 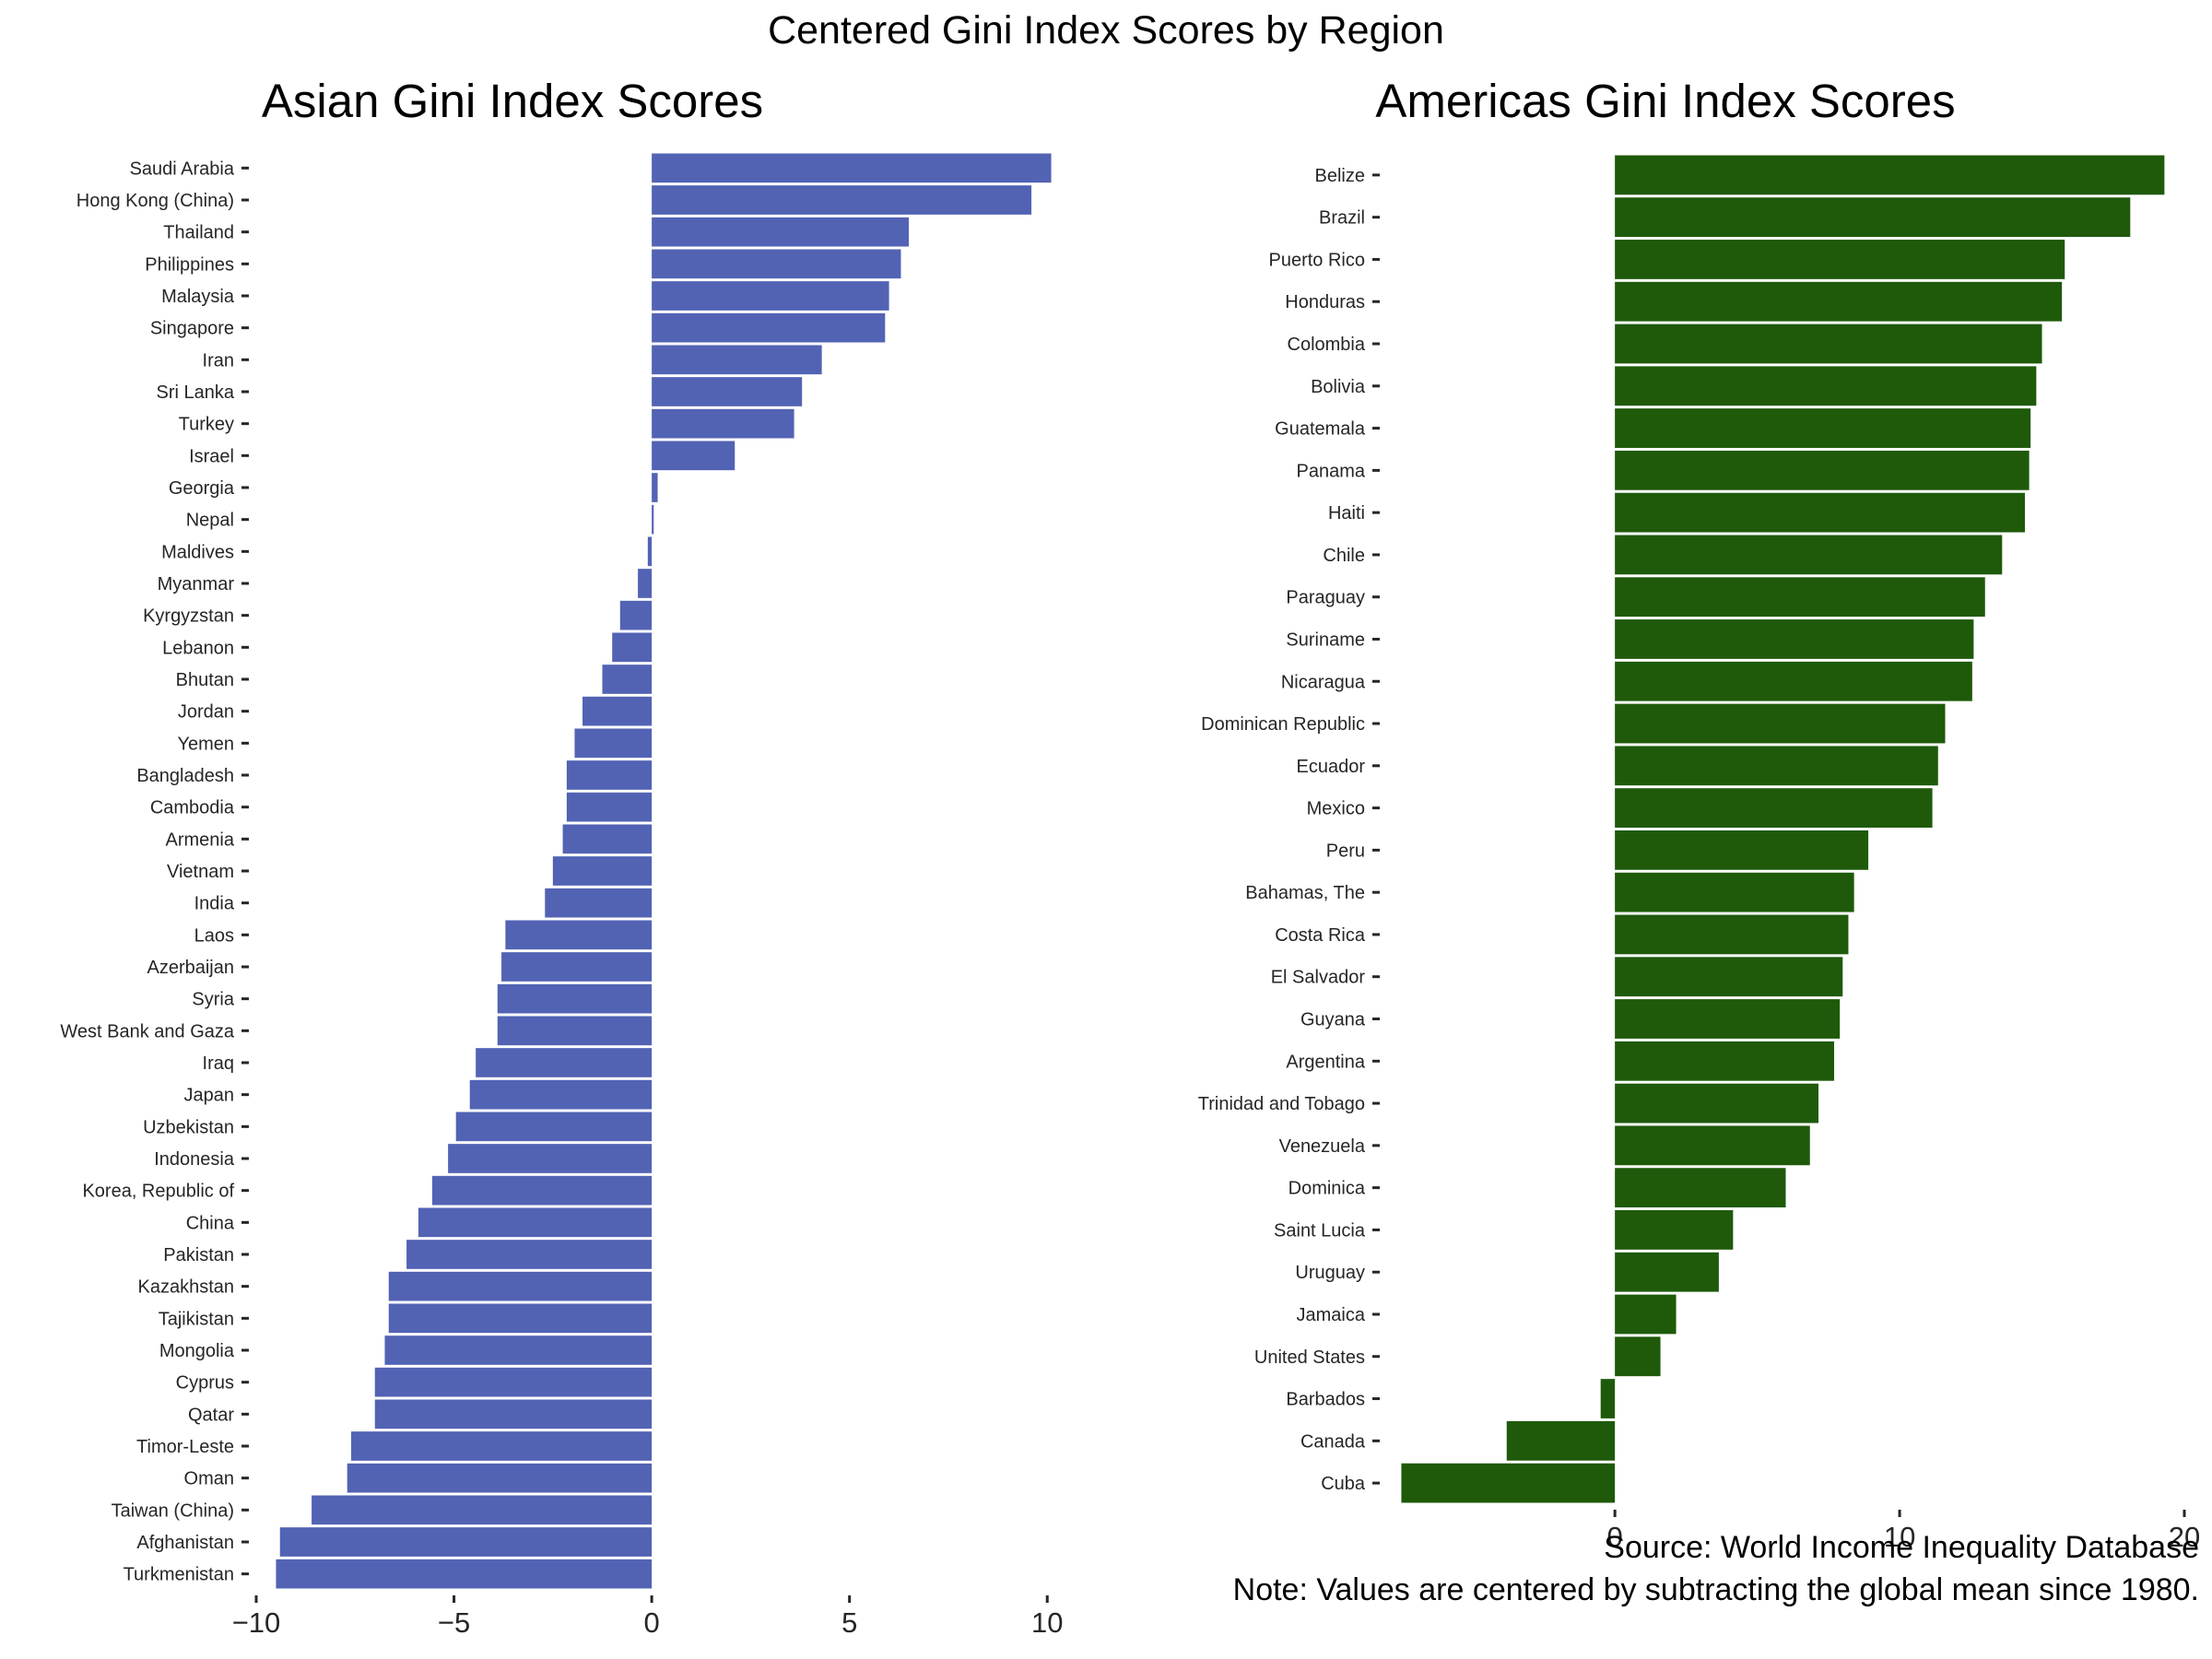 I want to click on bar-saint-lucia, so click(x=1674, y=1230).